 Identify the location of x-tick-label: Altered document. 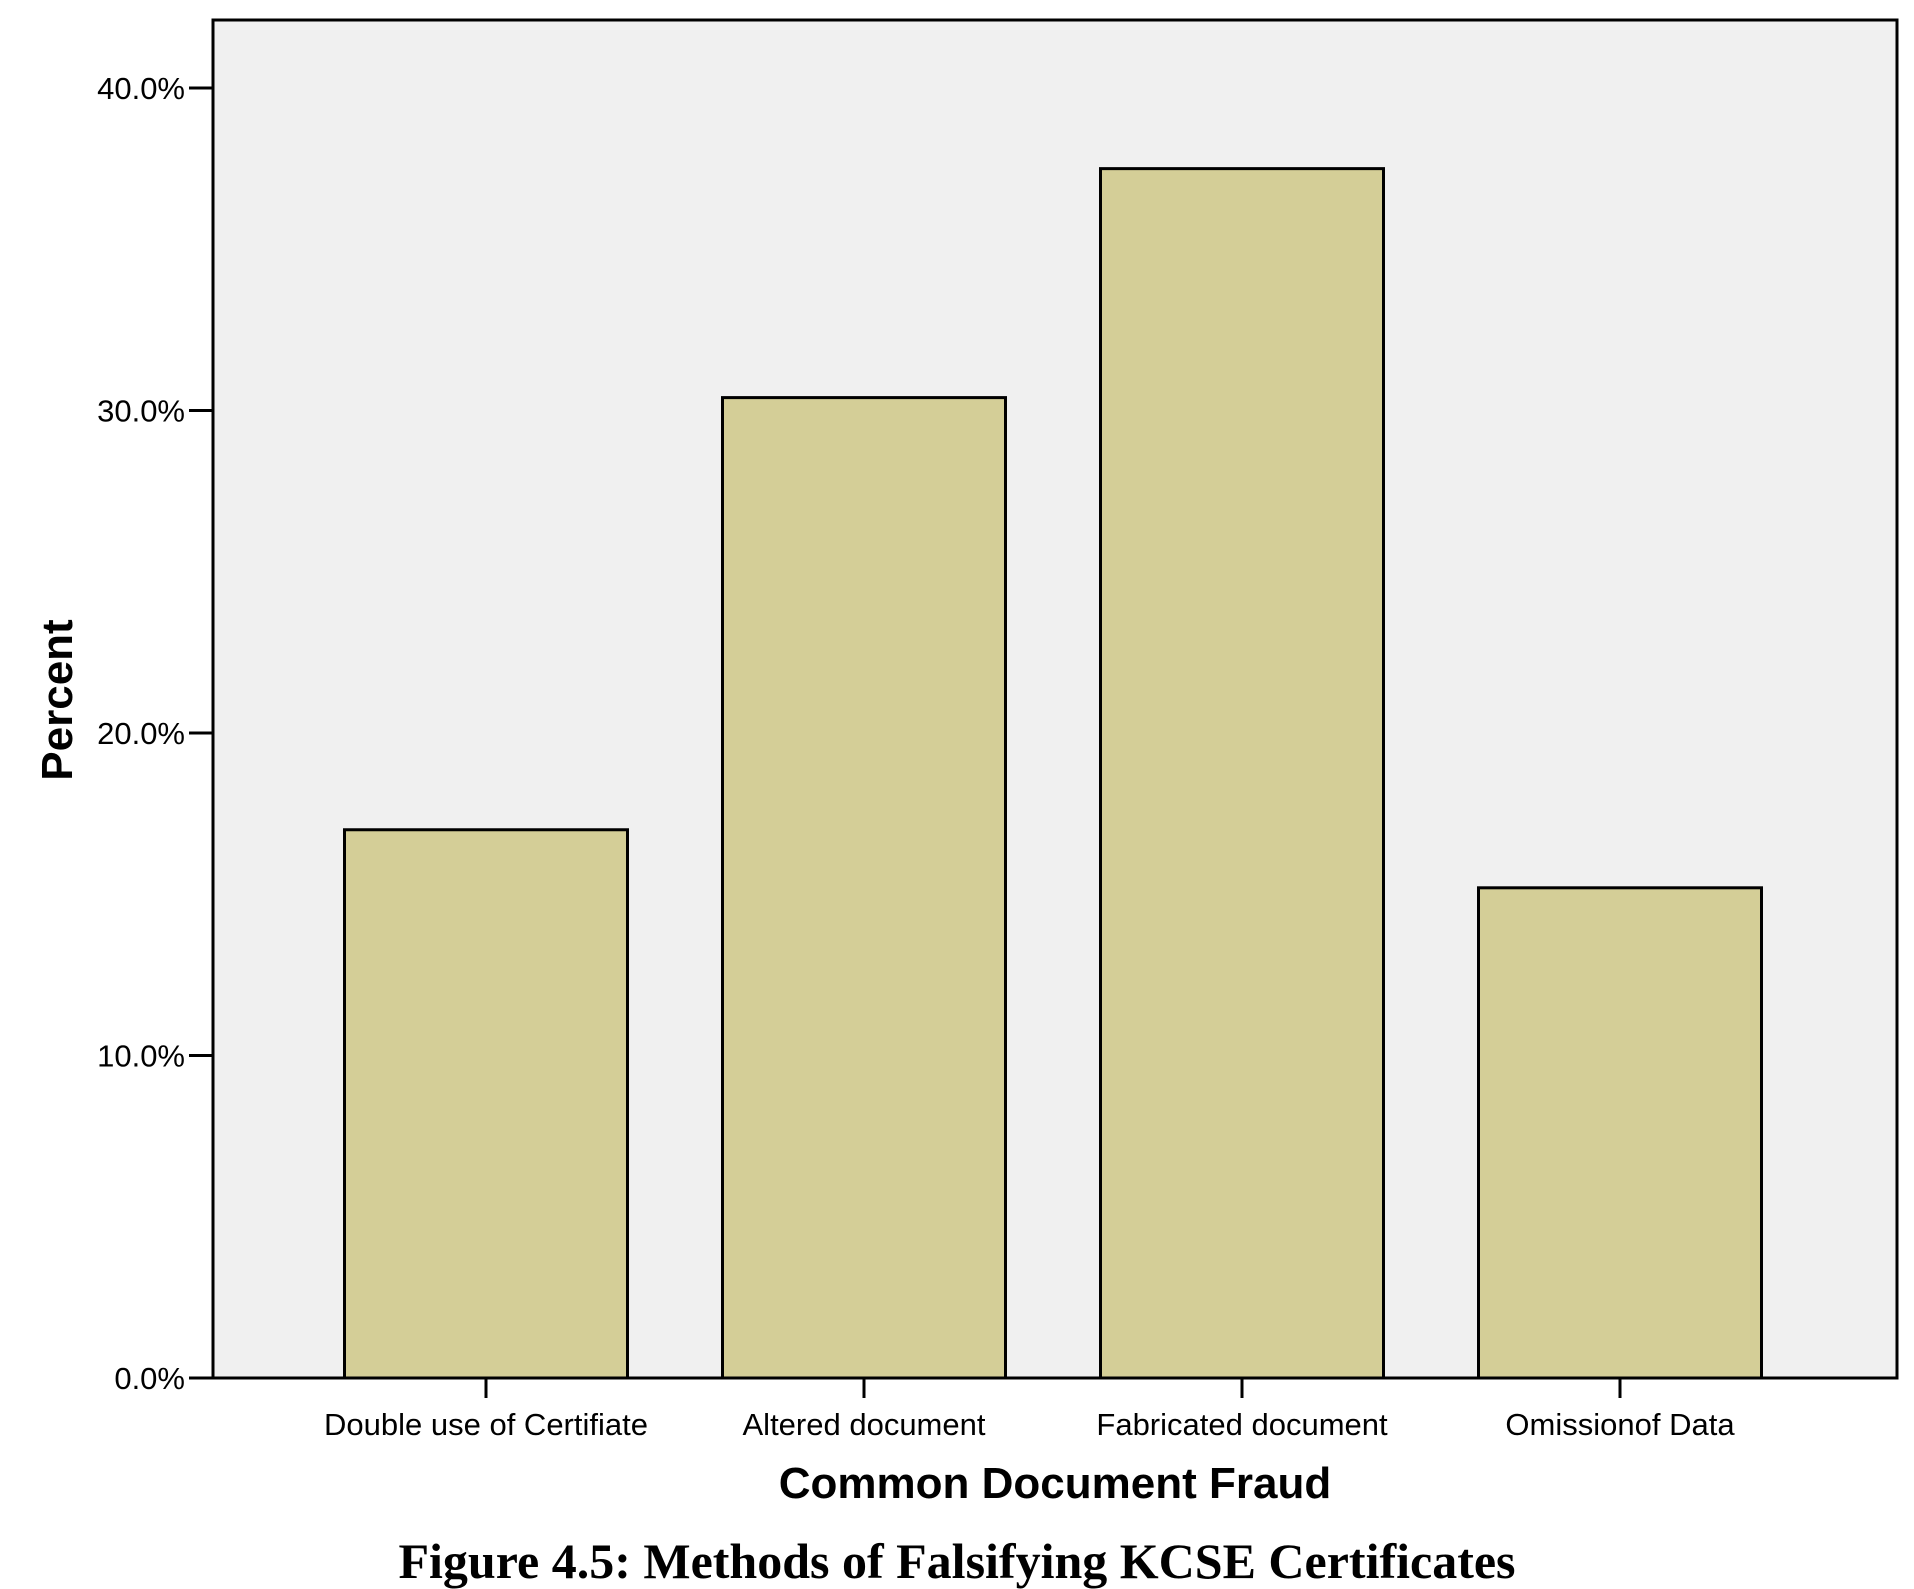
(864, 1424).